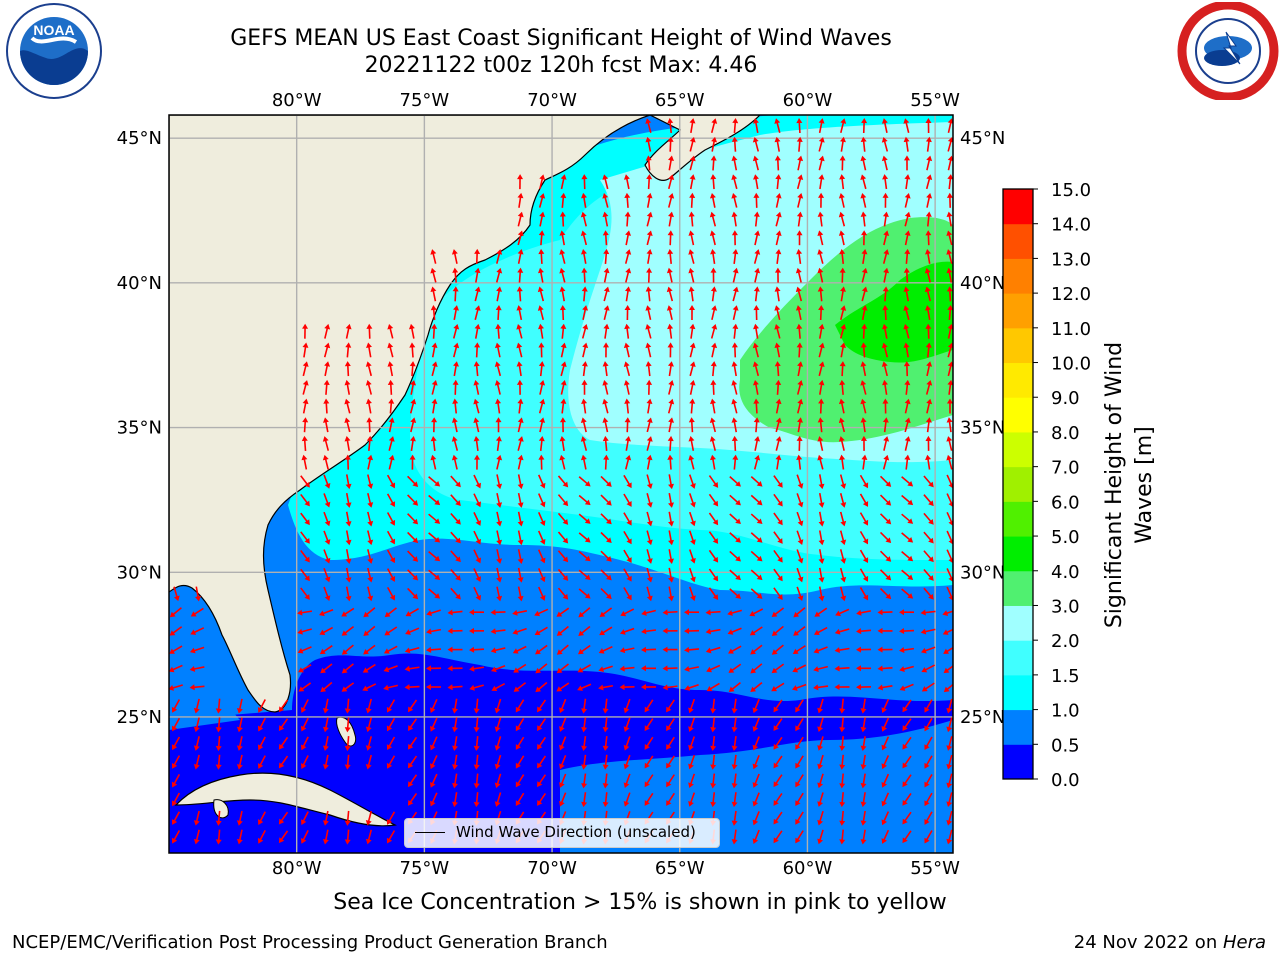 This screenshot has width=1280, height=960. What do you see at coordinates (1065, 537) in the screenshot?
I see `colorbar-tick-label: 5.0` at bounding box center [1065, 537].